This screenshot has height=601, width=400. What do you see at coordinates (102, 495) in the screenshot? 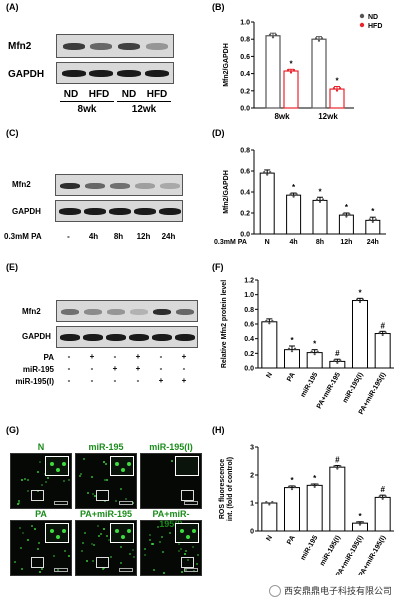
I see `region-of-interest` at bounding box center [102, 495].